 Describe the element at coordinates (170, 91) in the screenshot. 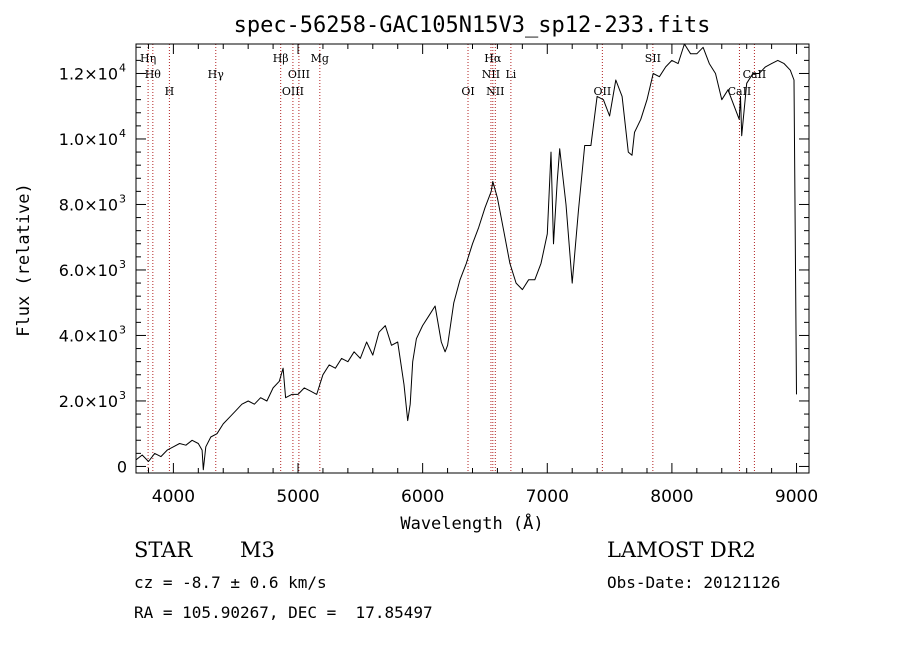

I see `spectral-line-label: H` at that location.